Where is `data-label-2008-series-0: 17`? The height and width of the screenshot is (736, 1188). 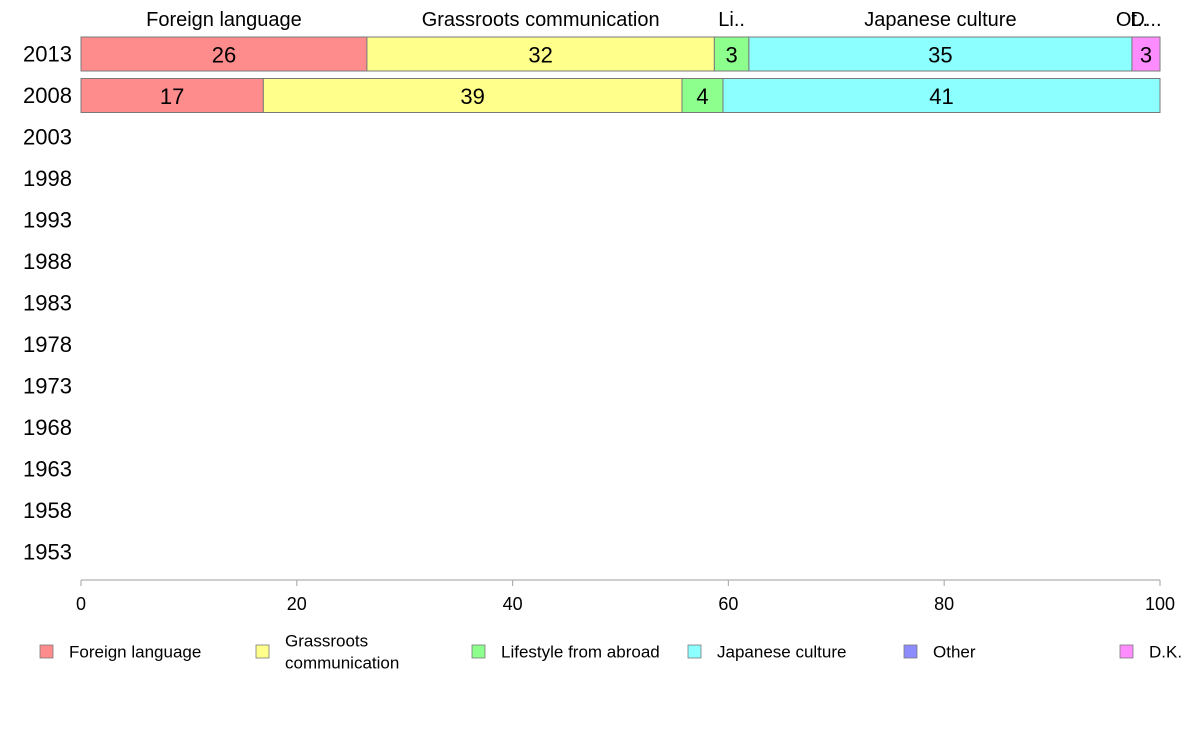 data-label-2008-series-0: 17 is located at coordinates (172, 96).